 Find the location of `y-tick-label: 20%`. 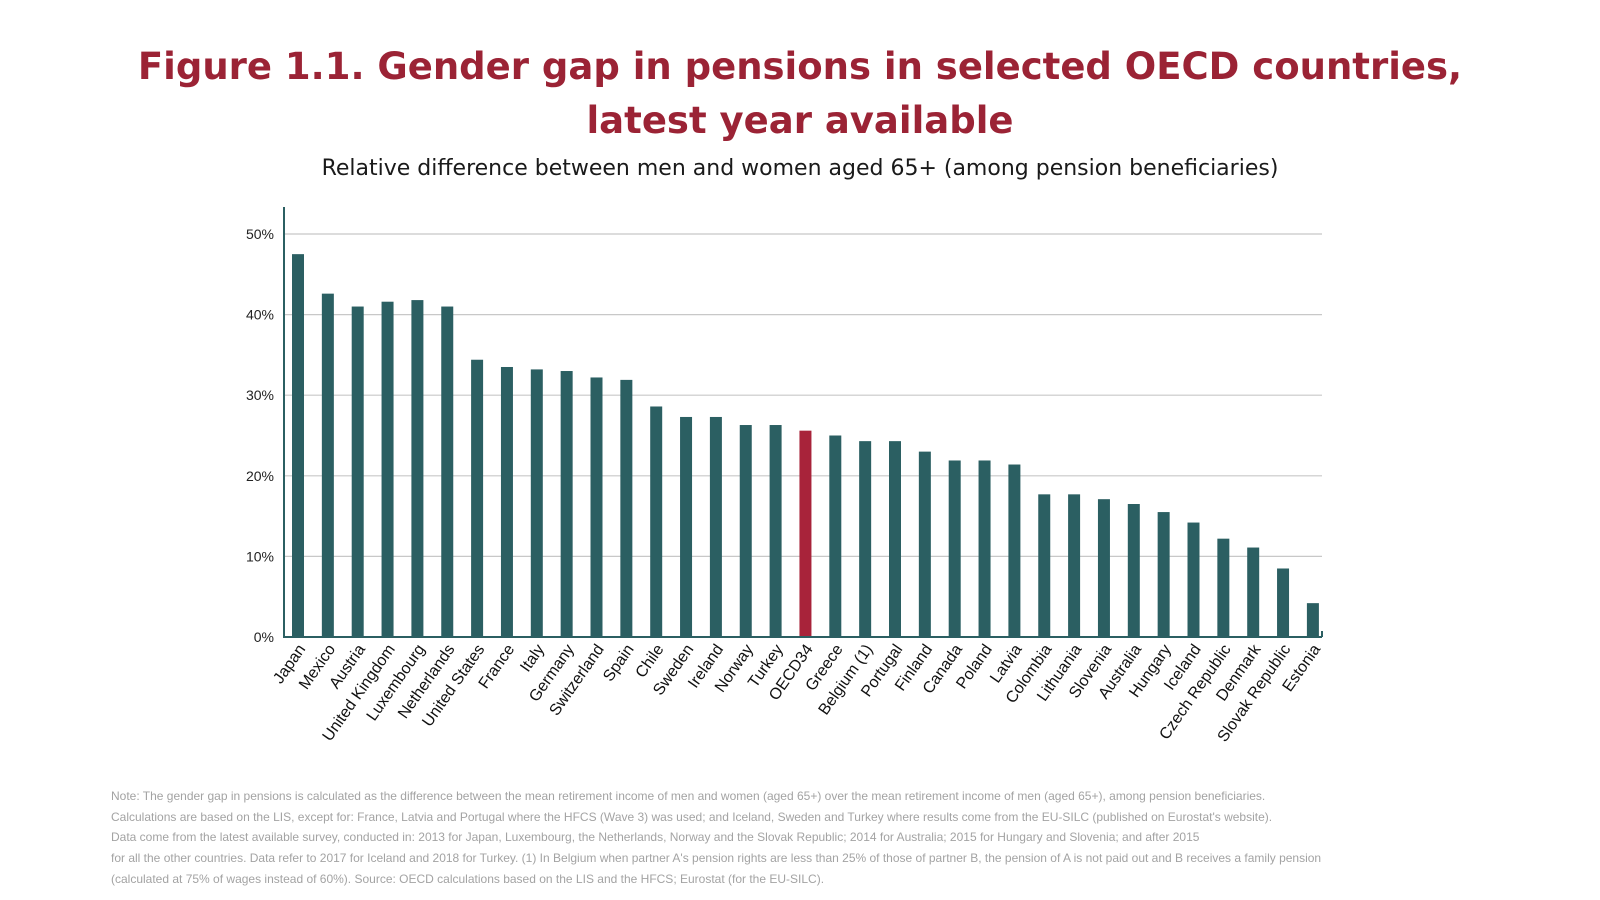

y-tick-label: 20% is located at coordinates (260, 476).